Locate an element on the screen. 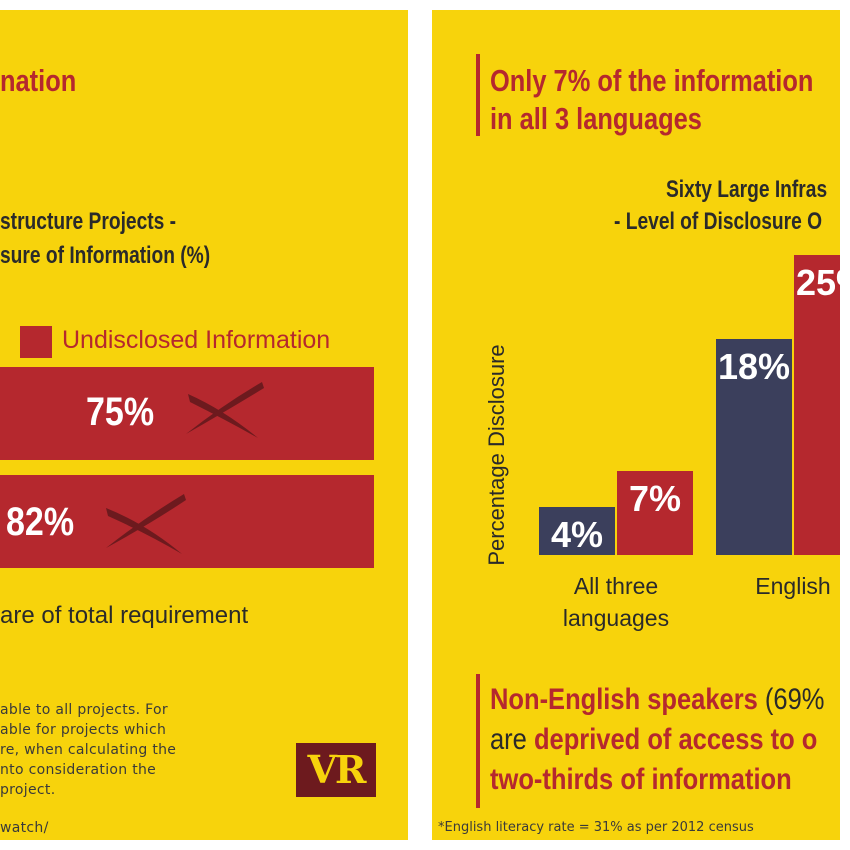 This screenshot has width=850, height=850. left-chart-title-line1: structure Projects - is located at coordinates (88, 221).